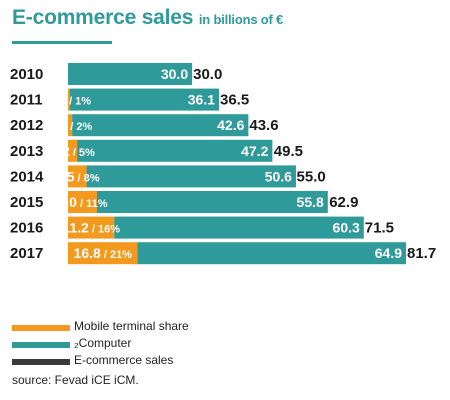  I want to click on computer-bar-2013, so click(175, 150).